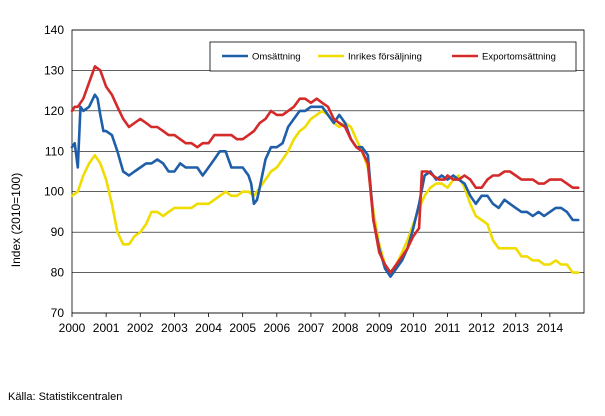 The image size is (605, 416). Describe the element at coordinates (345, 328) in the screenshot. I see `x-tick-label: 2008` at that location.